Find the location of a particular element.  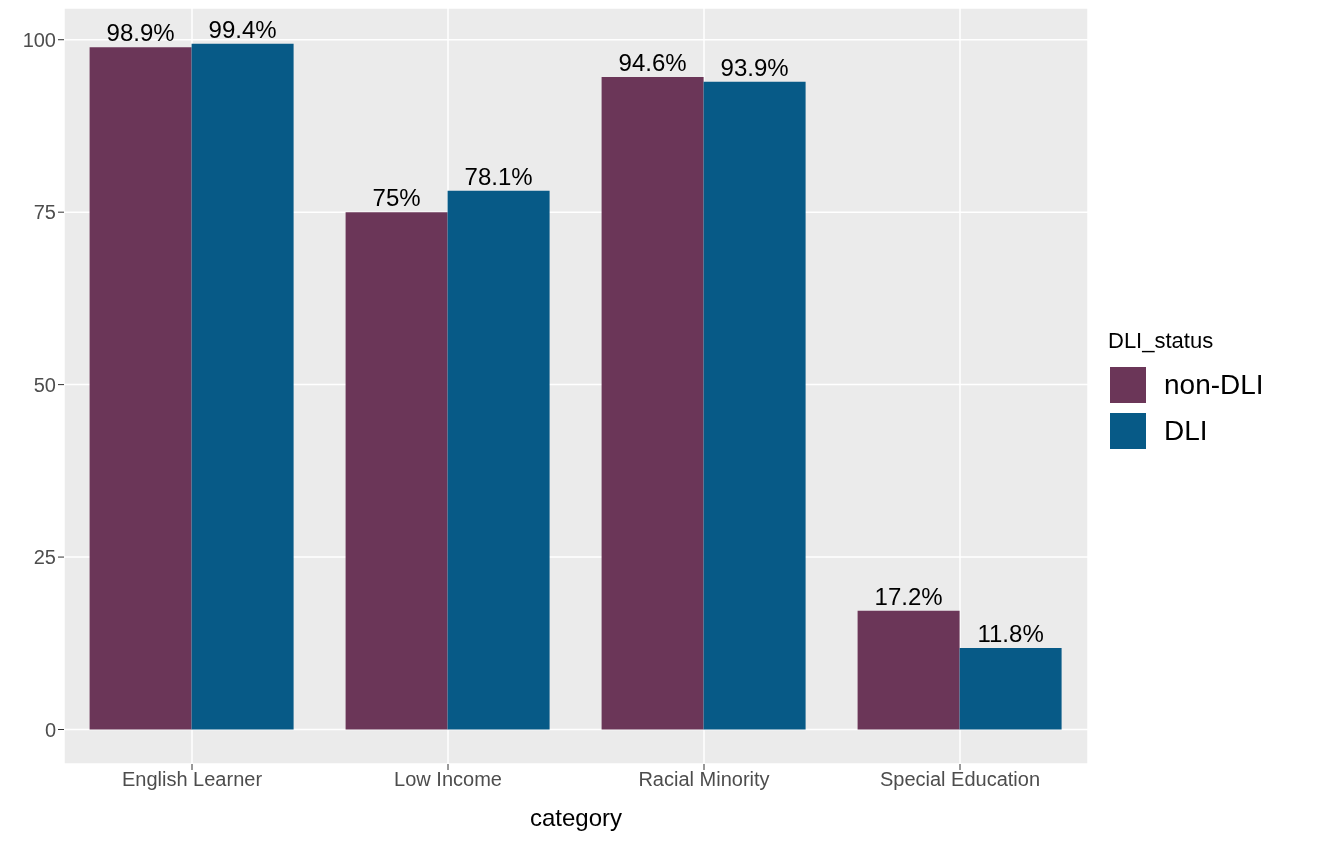

y-tick-label: 50 is located at coordinates (44, 384).